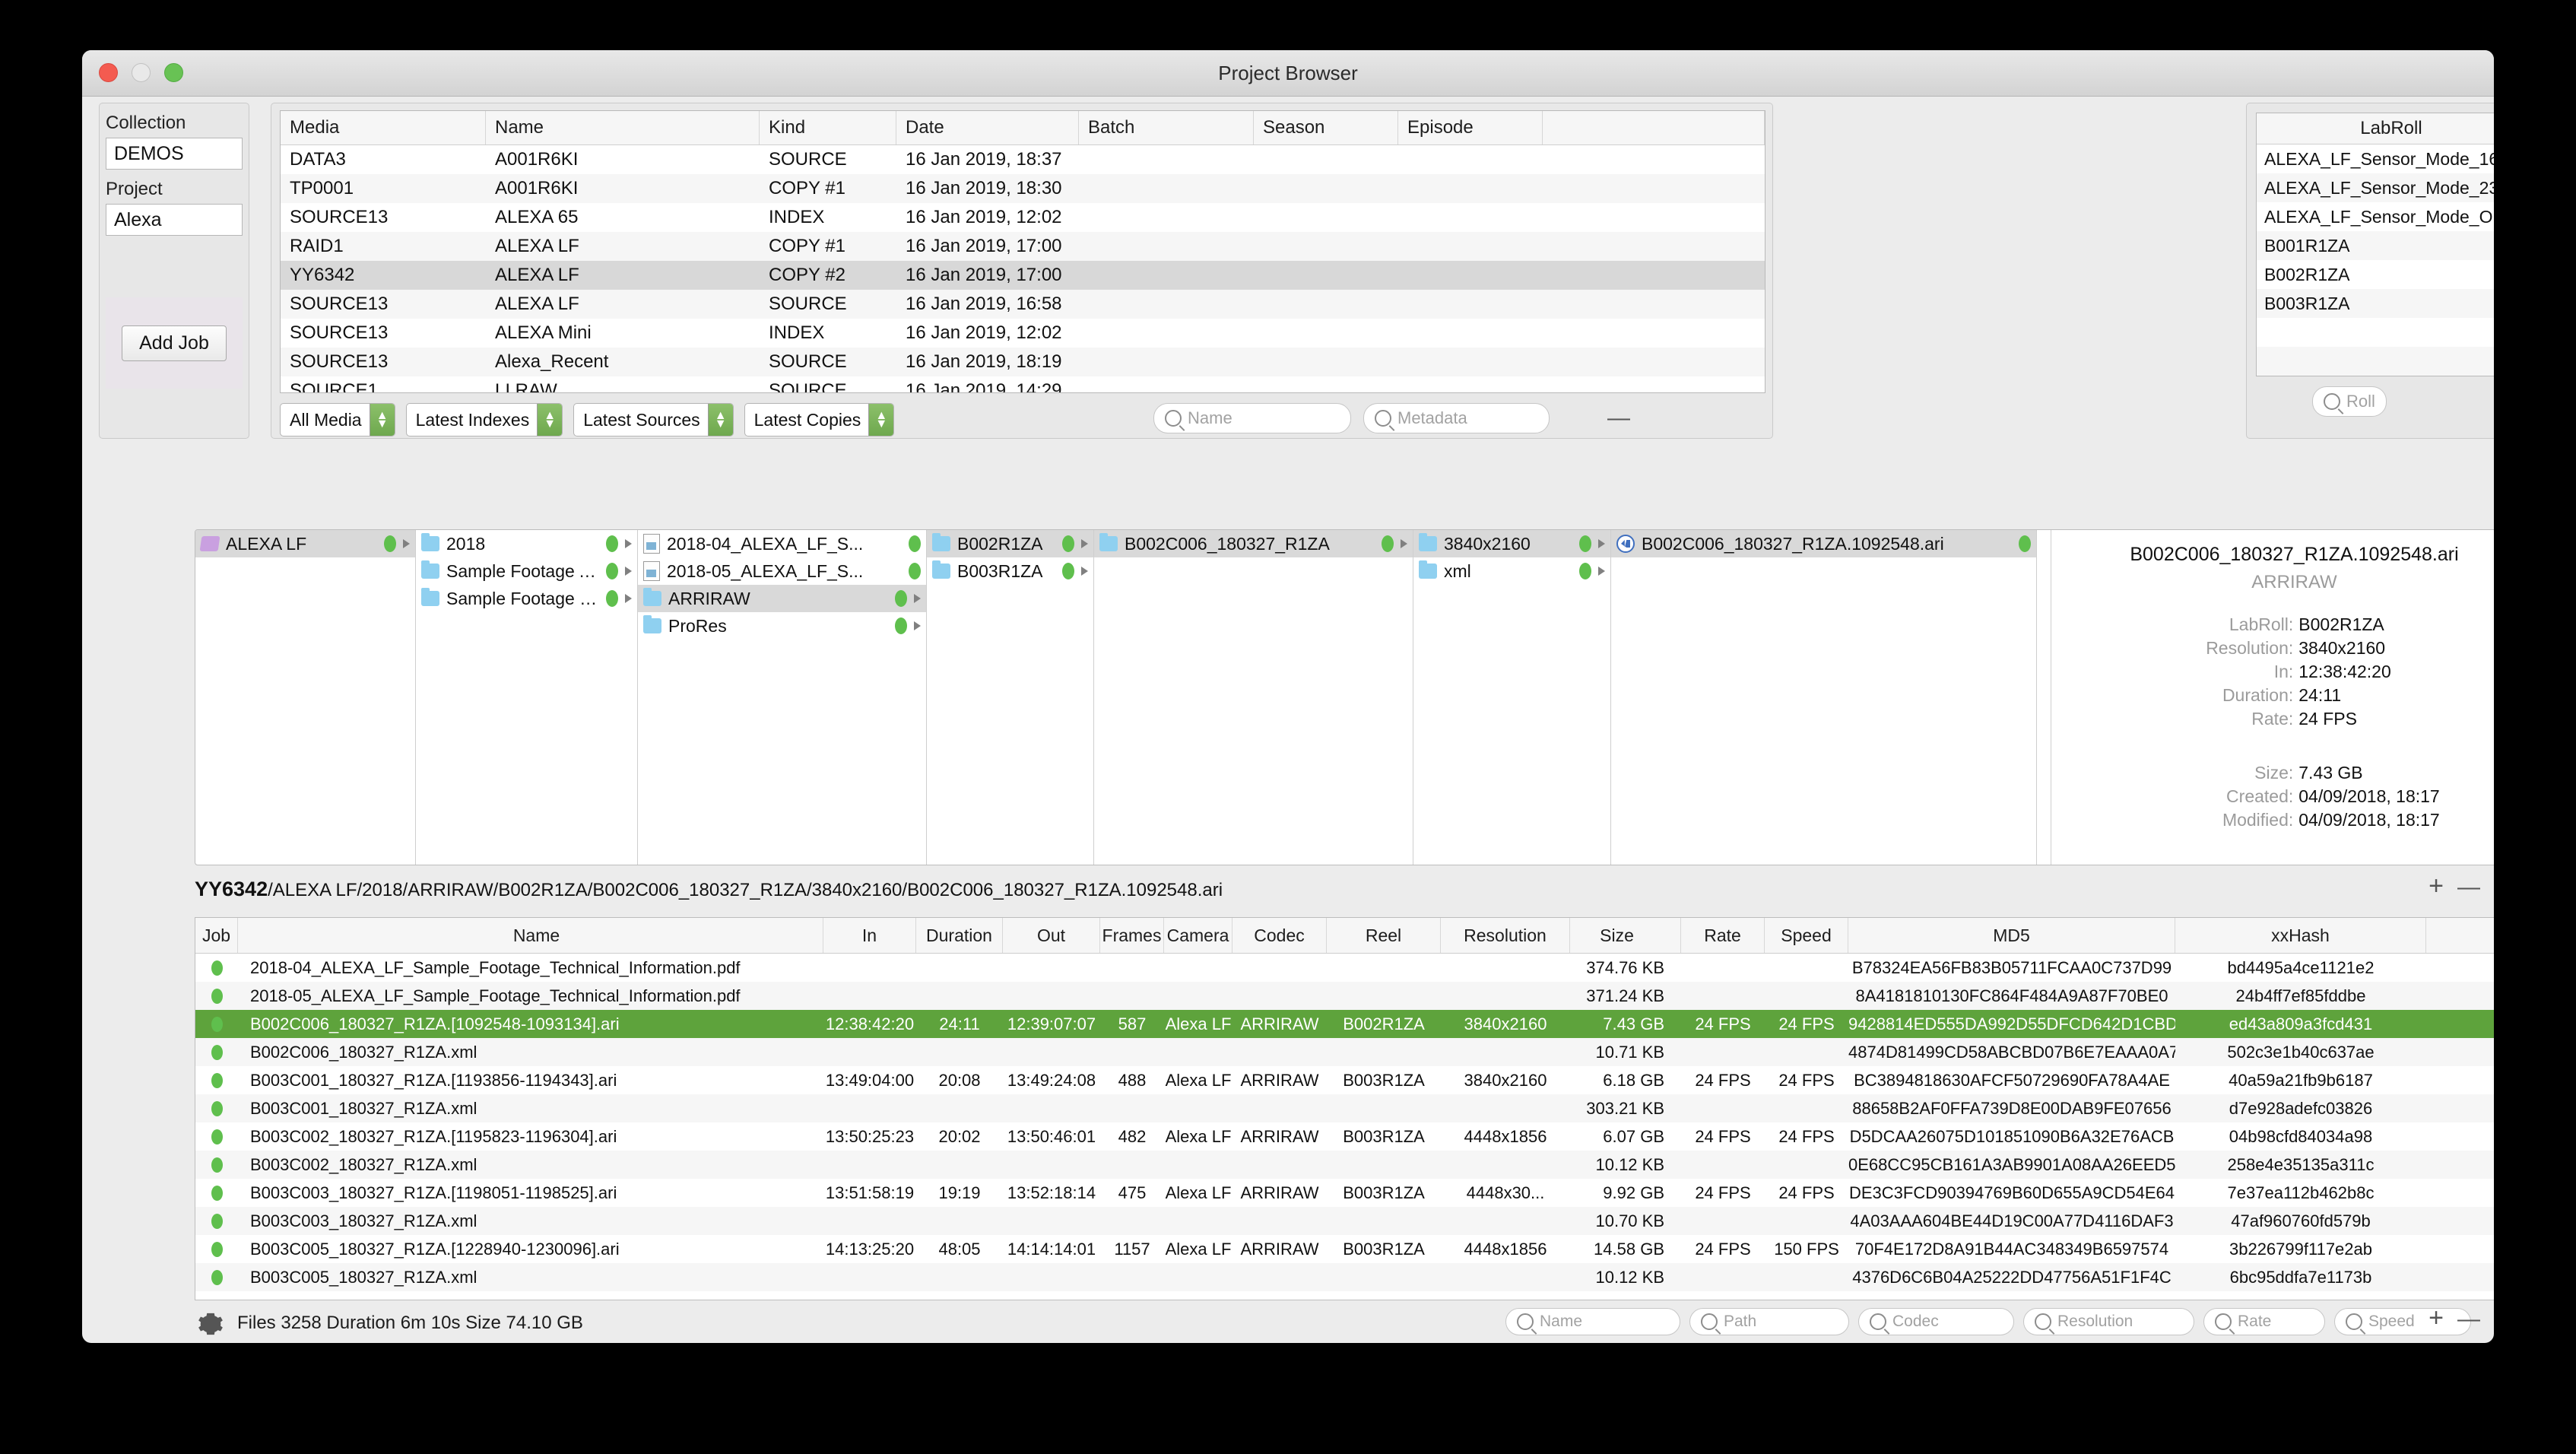 This screenshot has width=2576, height=1454. I want to click on media-col-header: Episode, so click(1470, 128).